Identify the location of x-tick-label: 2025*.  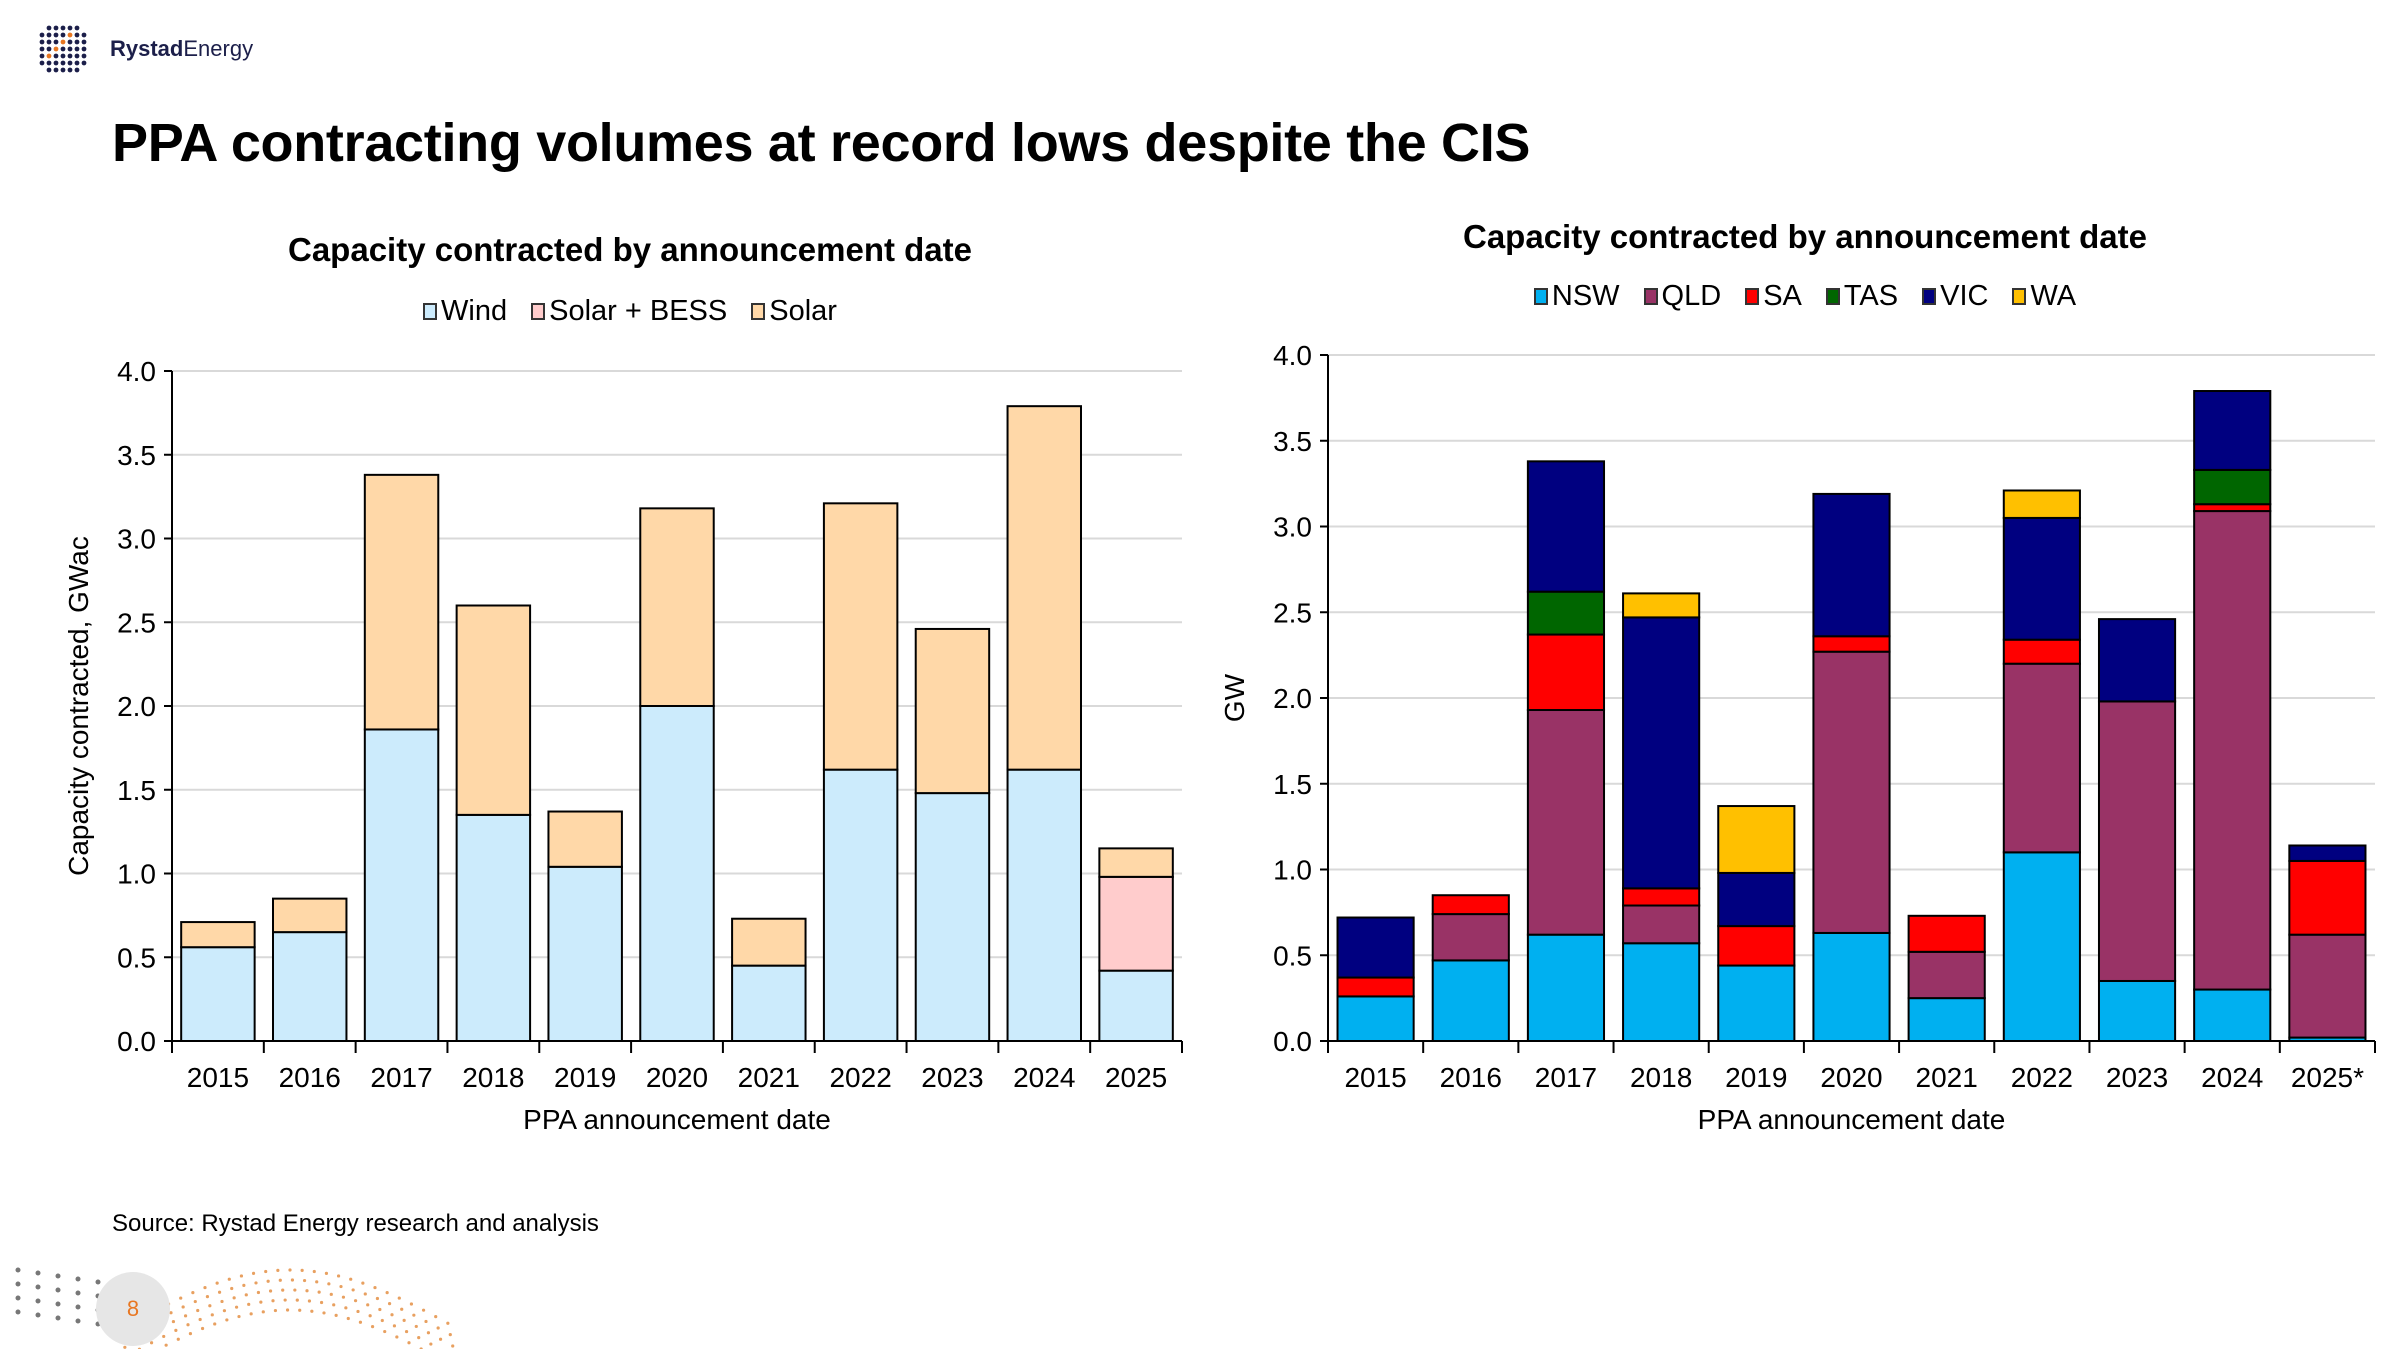
(2327, 1077).